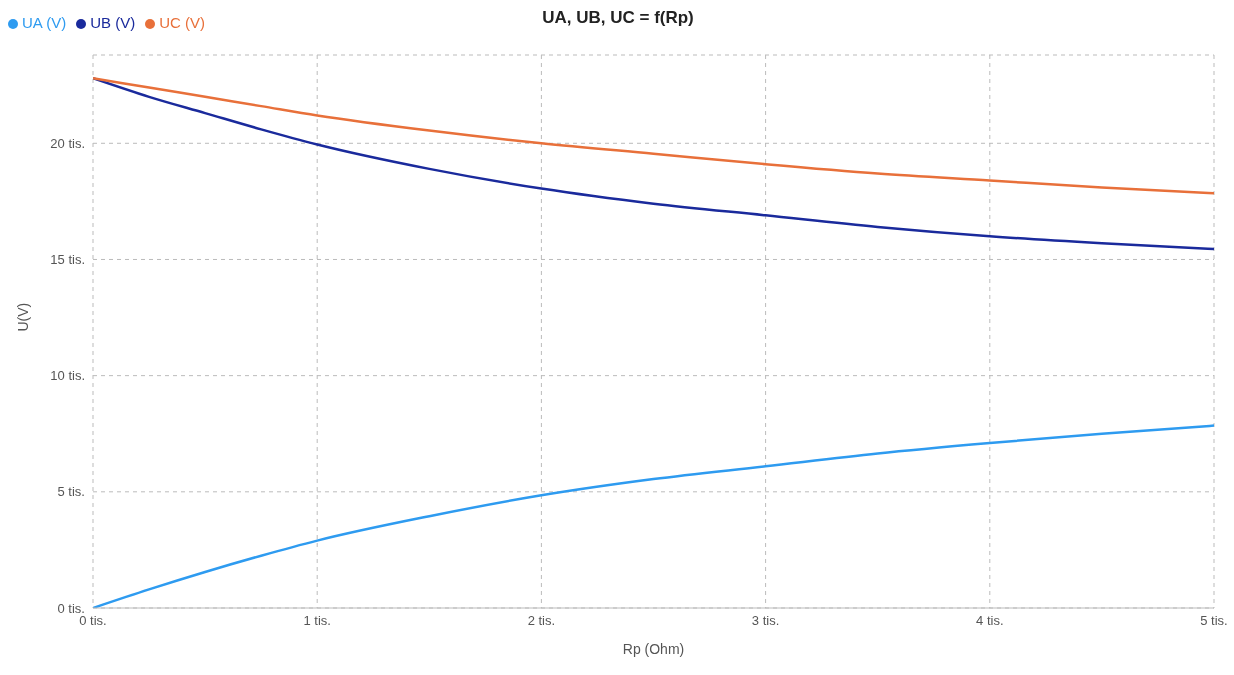 The height and width of the screenshot is (675, 1234). Describe the element at coordinates (541, 621) in the screenshot. I see `x-tick-label: 2 tis.` at that location.